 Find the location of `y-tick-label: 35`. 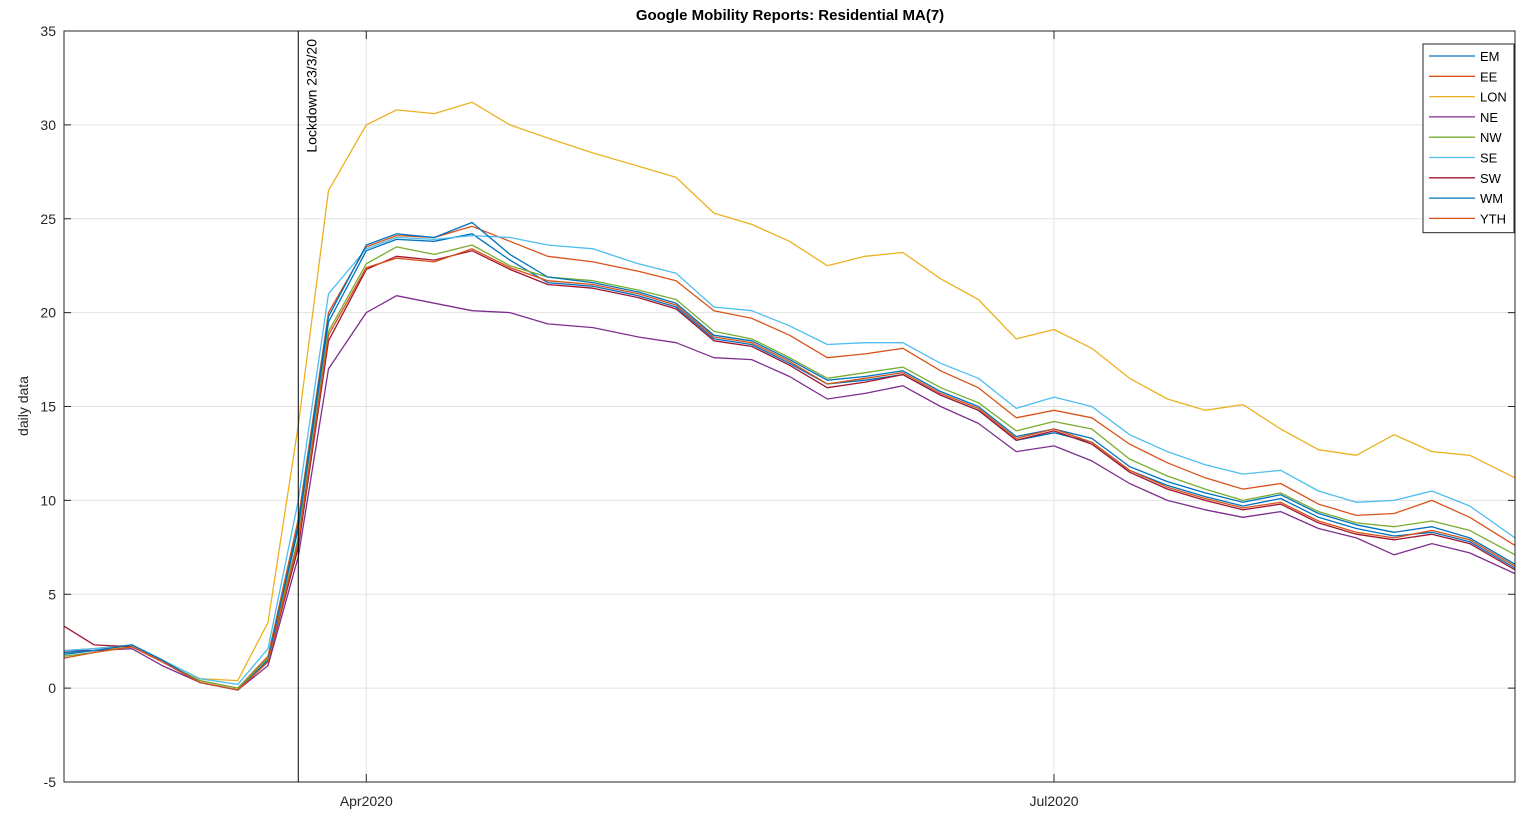

y-tick-label: 35 is located at coordinates (48, 31).